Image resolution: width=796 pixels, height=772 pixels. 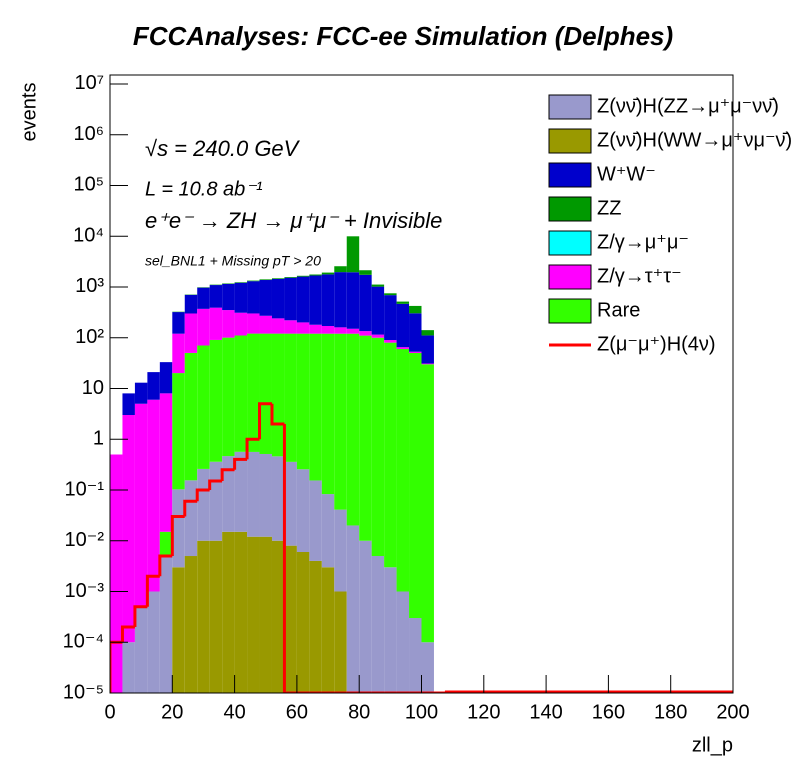 I want to click on x-axis-label: zll_p, so click(x=712, y=745).